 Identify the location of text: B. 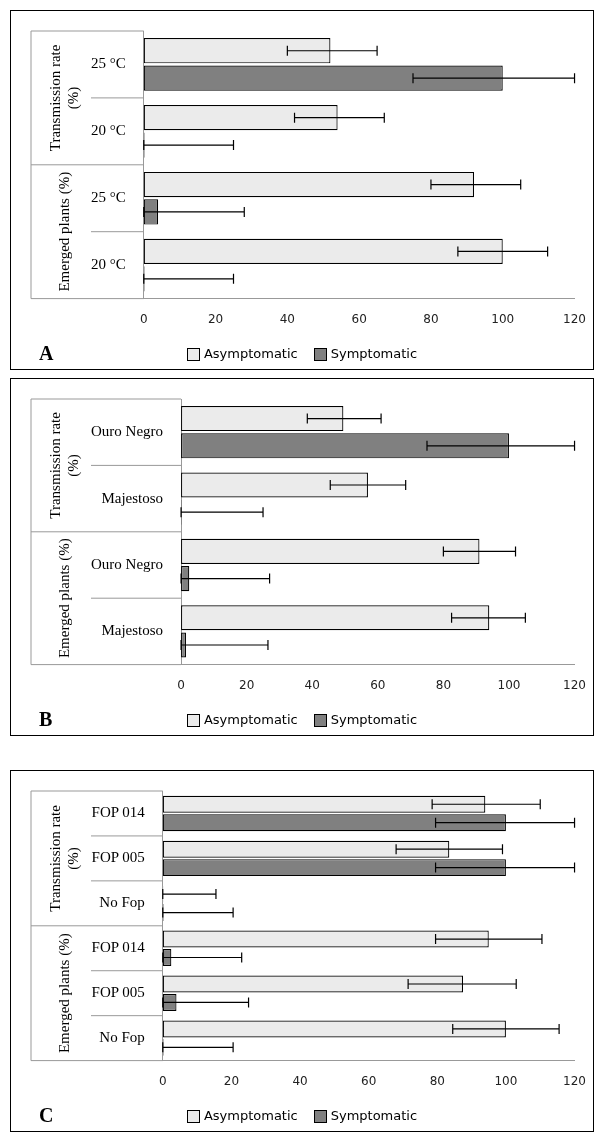
(46, 719).